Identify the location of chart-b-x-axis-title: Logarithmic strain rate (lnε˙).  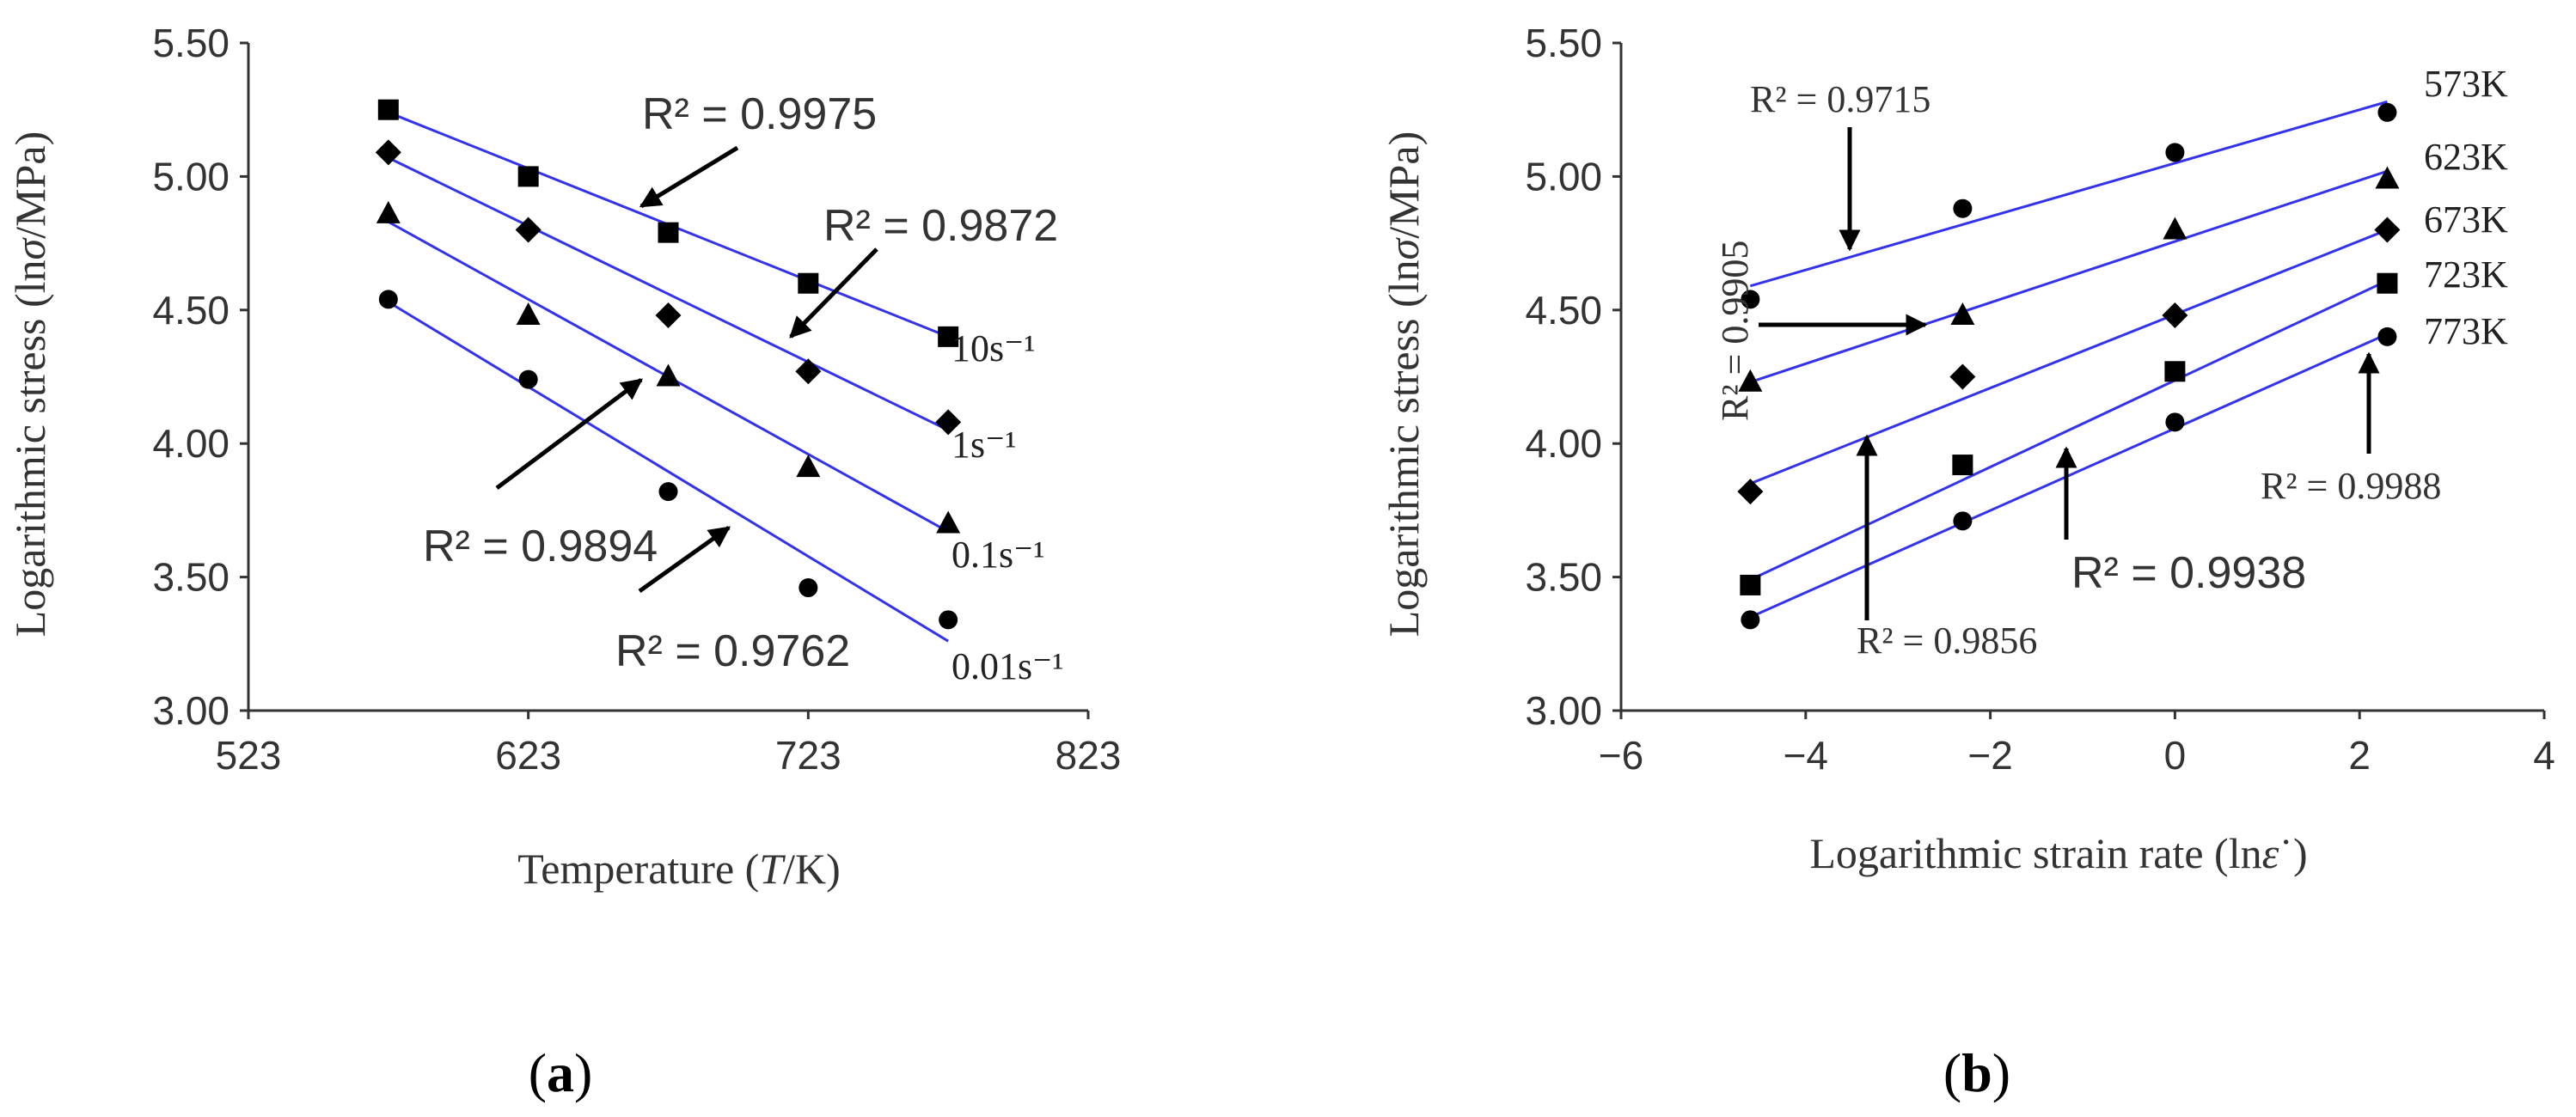
(2058, 853).